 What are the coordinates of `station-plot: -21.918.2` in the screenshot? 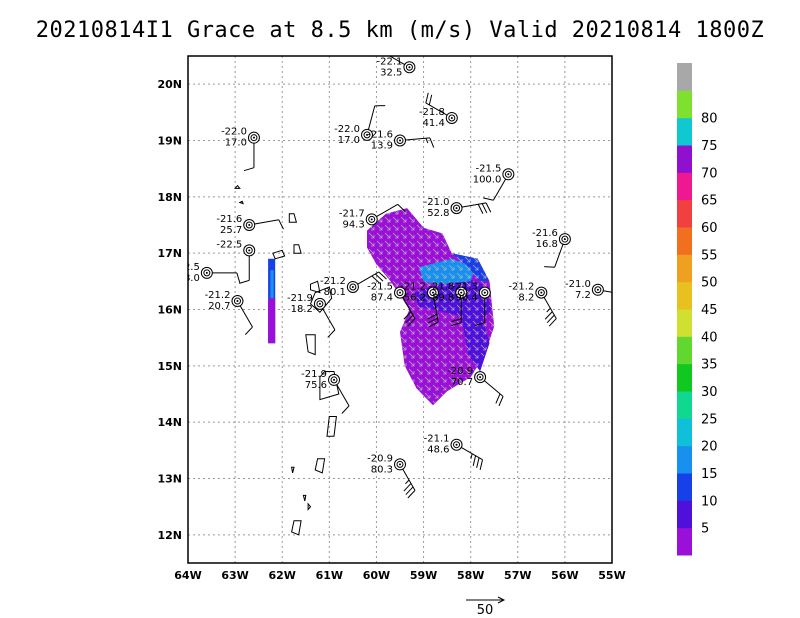 It's located at (311, 315).